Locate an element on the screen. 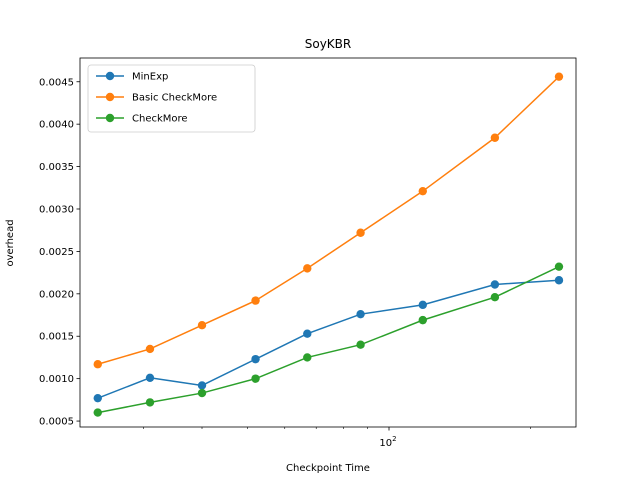  y-tick-label: 0.0035 is located at coordinates (56, 167).